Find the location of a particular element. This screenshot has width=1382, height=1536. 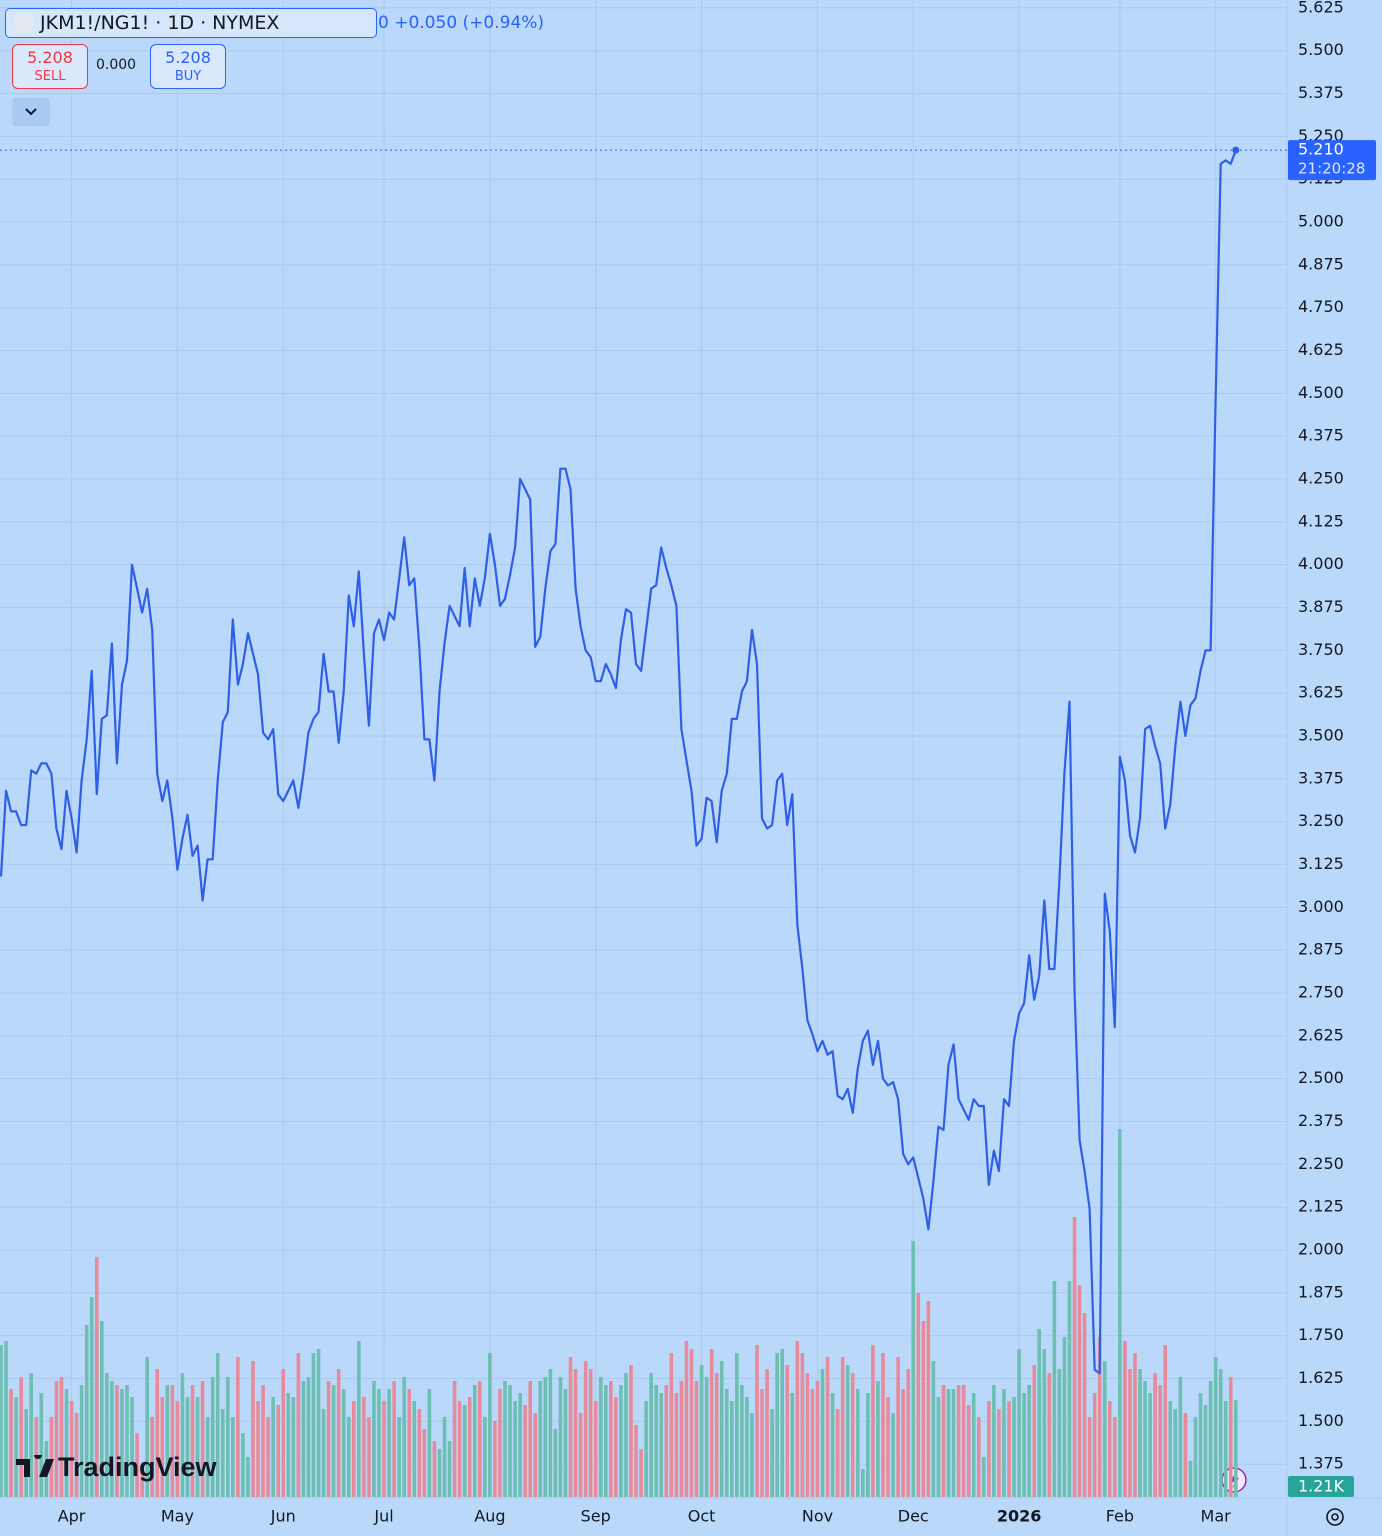

sell-button: 5.208 SELL is located at coordinates (50, 66).